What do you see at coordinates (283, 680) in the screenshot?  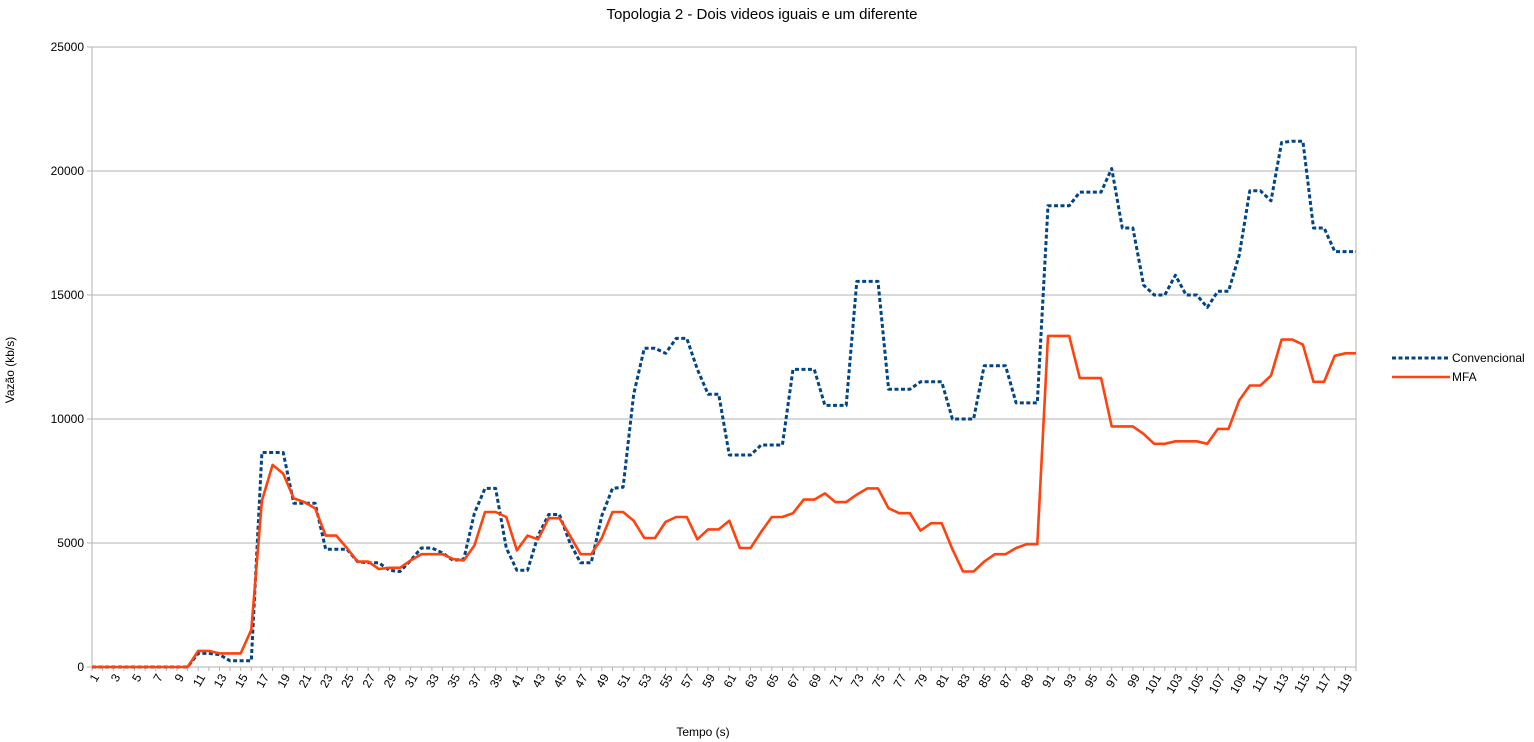 I see `x-tick-label: 19` at bounding box center [283, 680].